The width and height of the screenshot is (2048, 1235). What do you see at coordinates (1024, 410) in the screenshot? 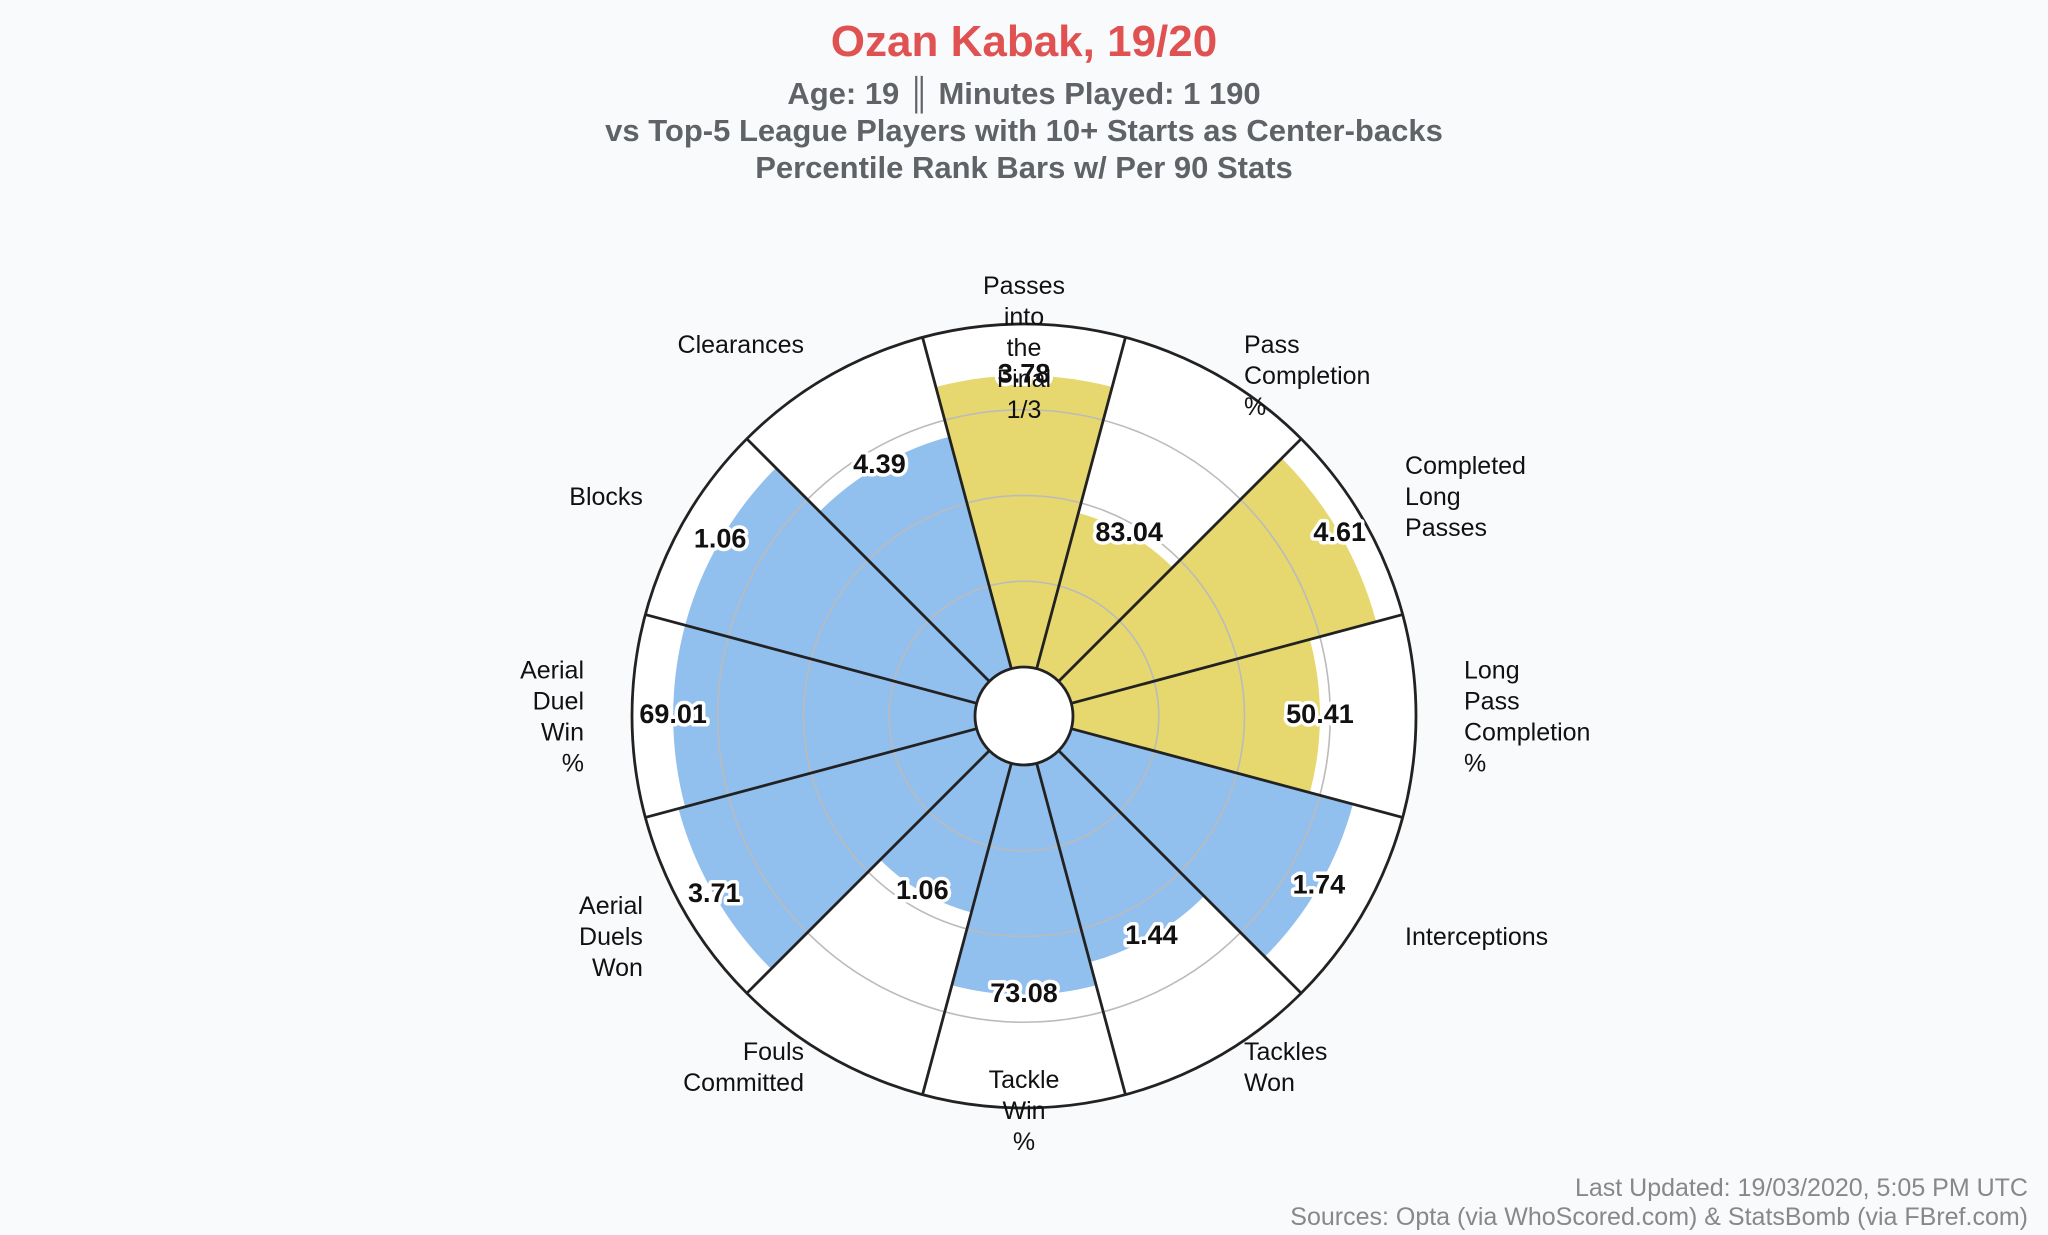
I see `metric-label-line: 1/3` at bounding box center [1024, 410].